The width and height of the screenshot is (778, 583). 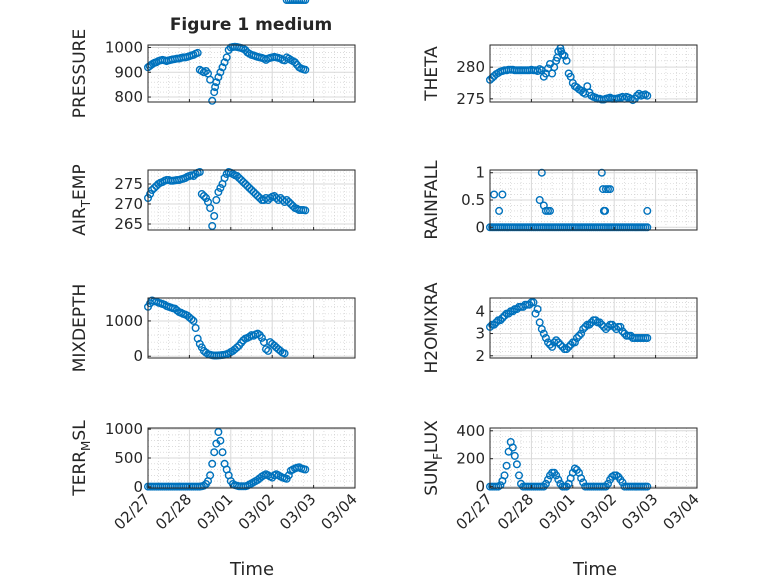 What do you see at coordinates (470, 99) in the screenshot?
I see `y-tick-label: 275` at bounding box center [470, 99].